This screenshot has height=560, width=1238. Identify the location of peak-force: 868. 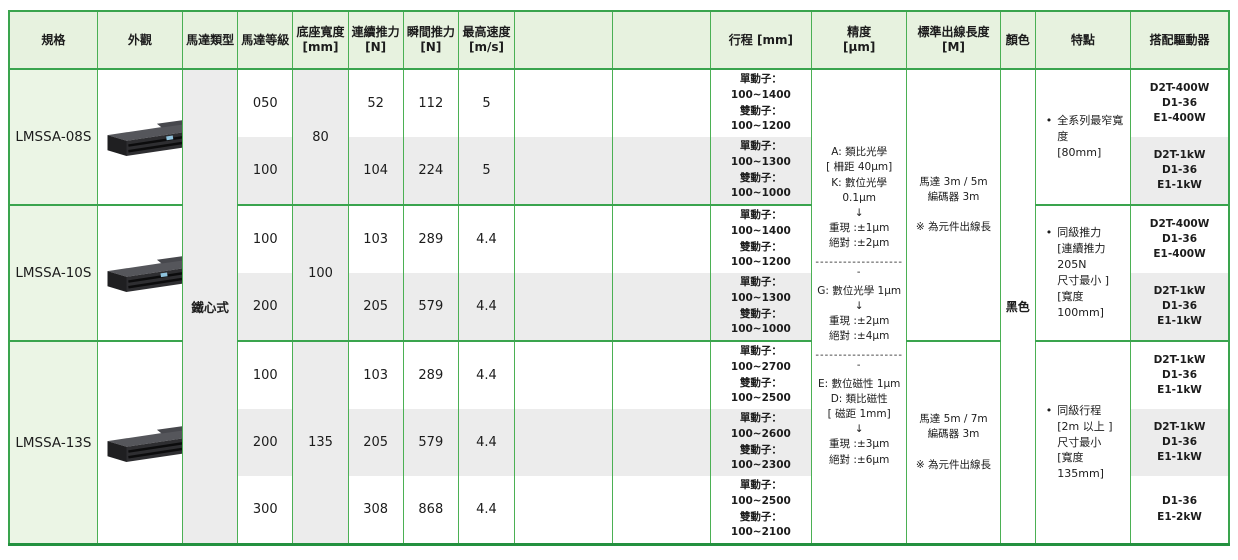
(430, 510).